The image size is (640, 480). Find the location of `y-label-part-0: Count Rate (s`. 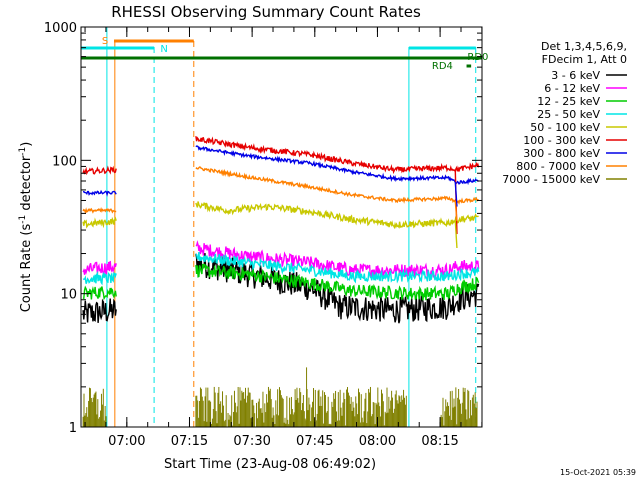

y-label-part-0: Count Rate (s is located at coordinates (26, 268).